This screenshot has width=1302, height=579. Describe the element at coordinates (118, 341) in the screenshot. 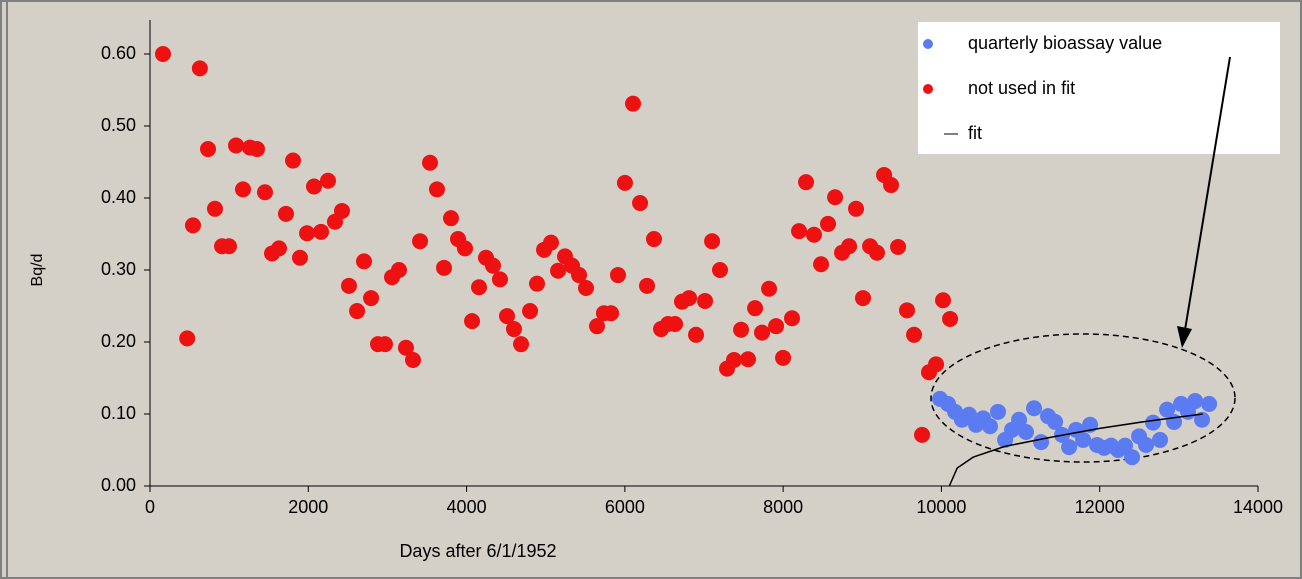

I see `y-tick-label: 0.20` at that location.